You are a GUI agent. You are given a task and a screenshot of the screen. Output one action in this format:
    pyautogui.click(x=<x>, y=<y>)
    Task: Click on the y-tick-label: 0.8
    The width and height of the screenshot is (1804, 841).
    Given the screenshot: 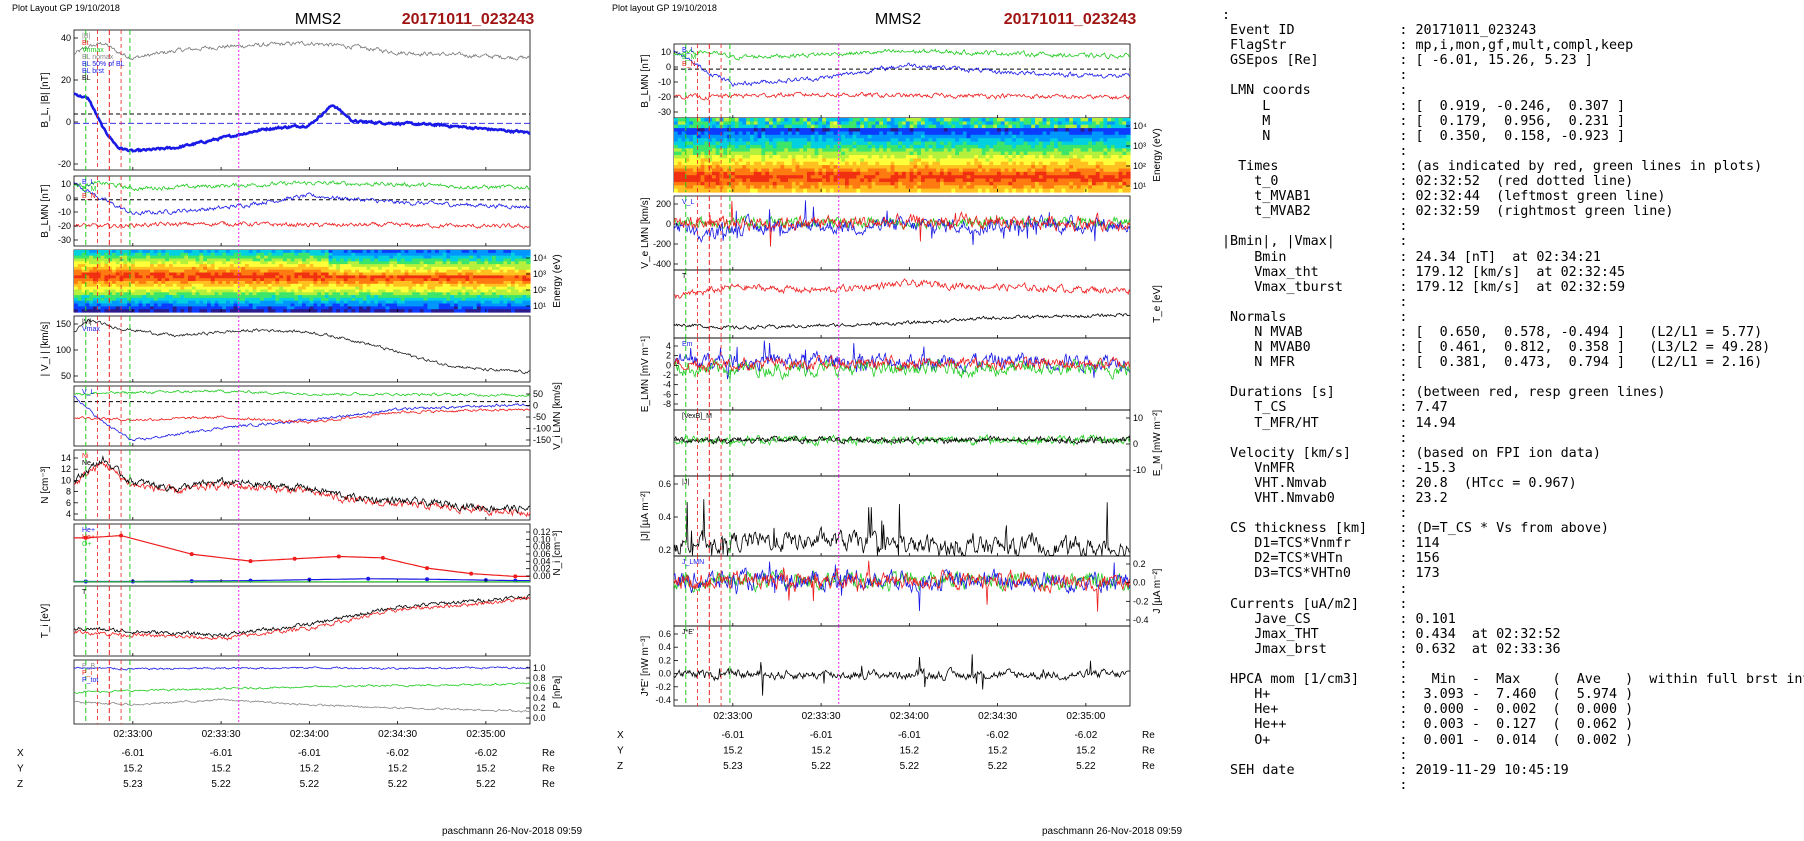 What is the action you would take?
    pyautogui.click(x=539, y=678)
    